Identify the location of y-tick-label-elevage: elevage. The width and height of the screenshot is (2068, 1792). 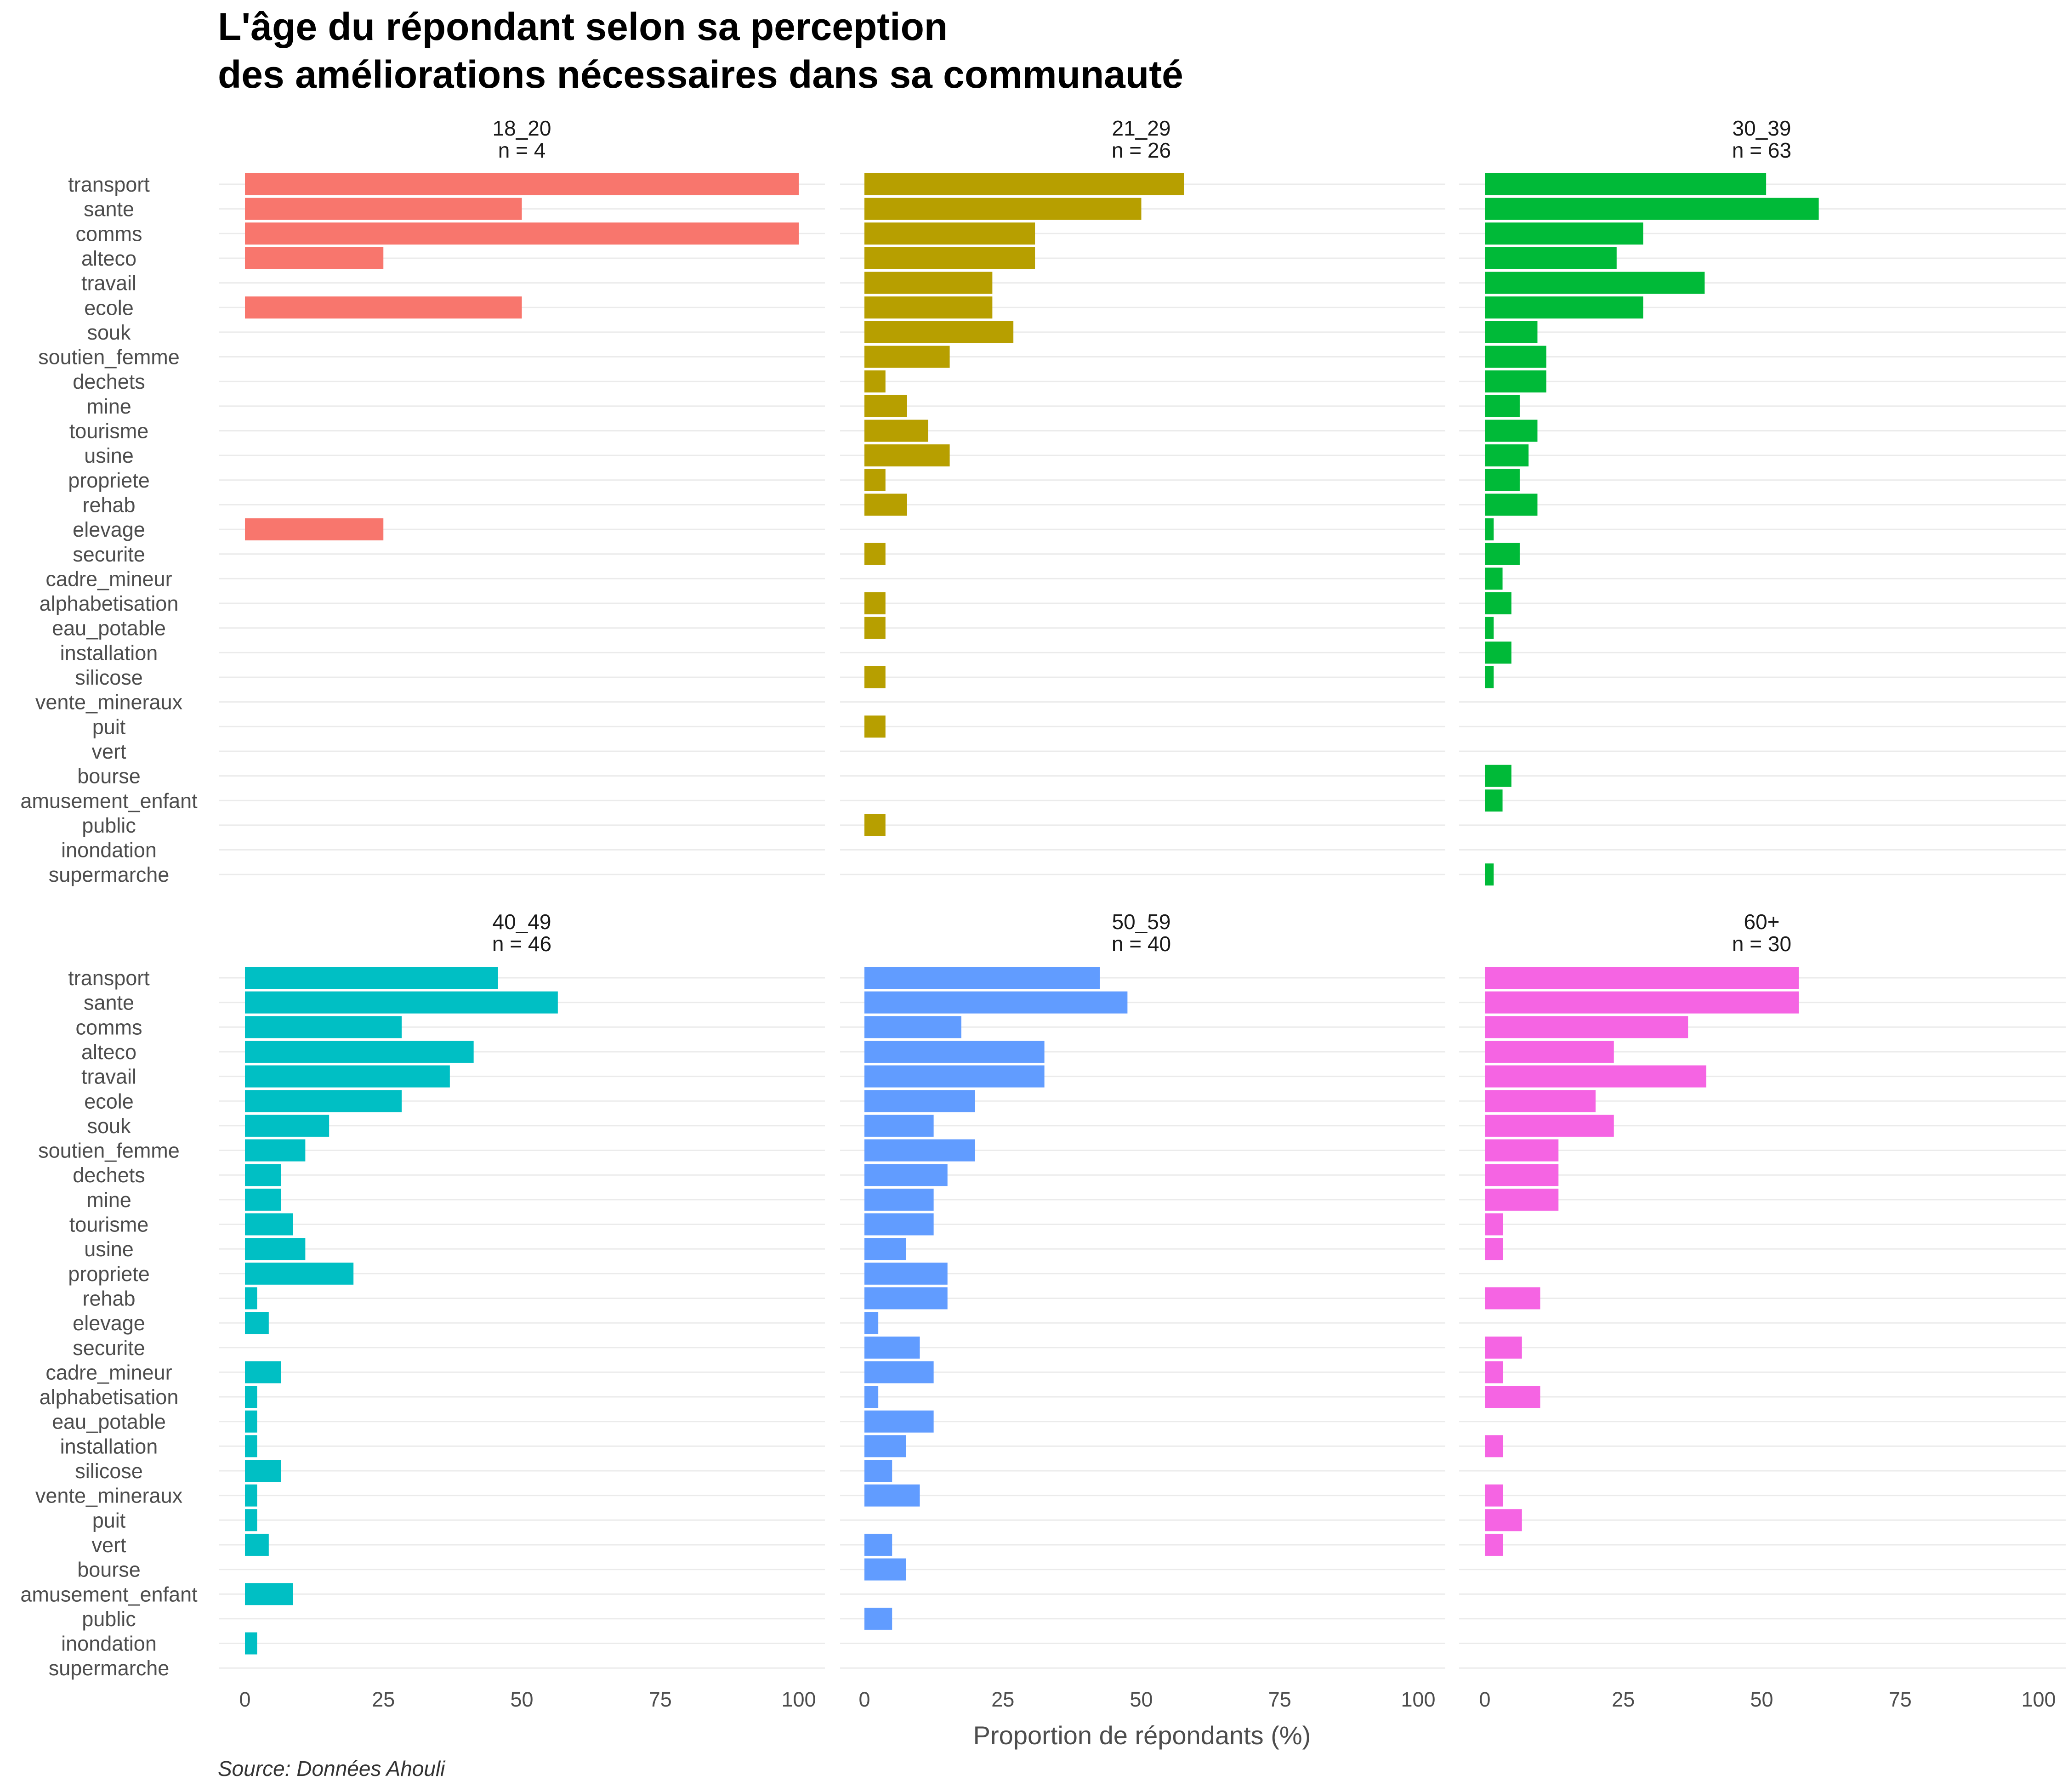
(109, 1323).